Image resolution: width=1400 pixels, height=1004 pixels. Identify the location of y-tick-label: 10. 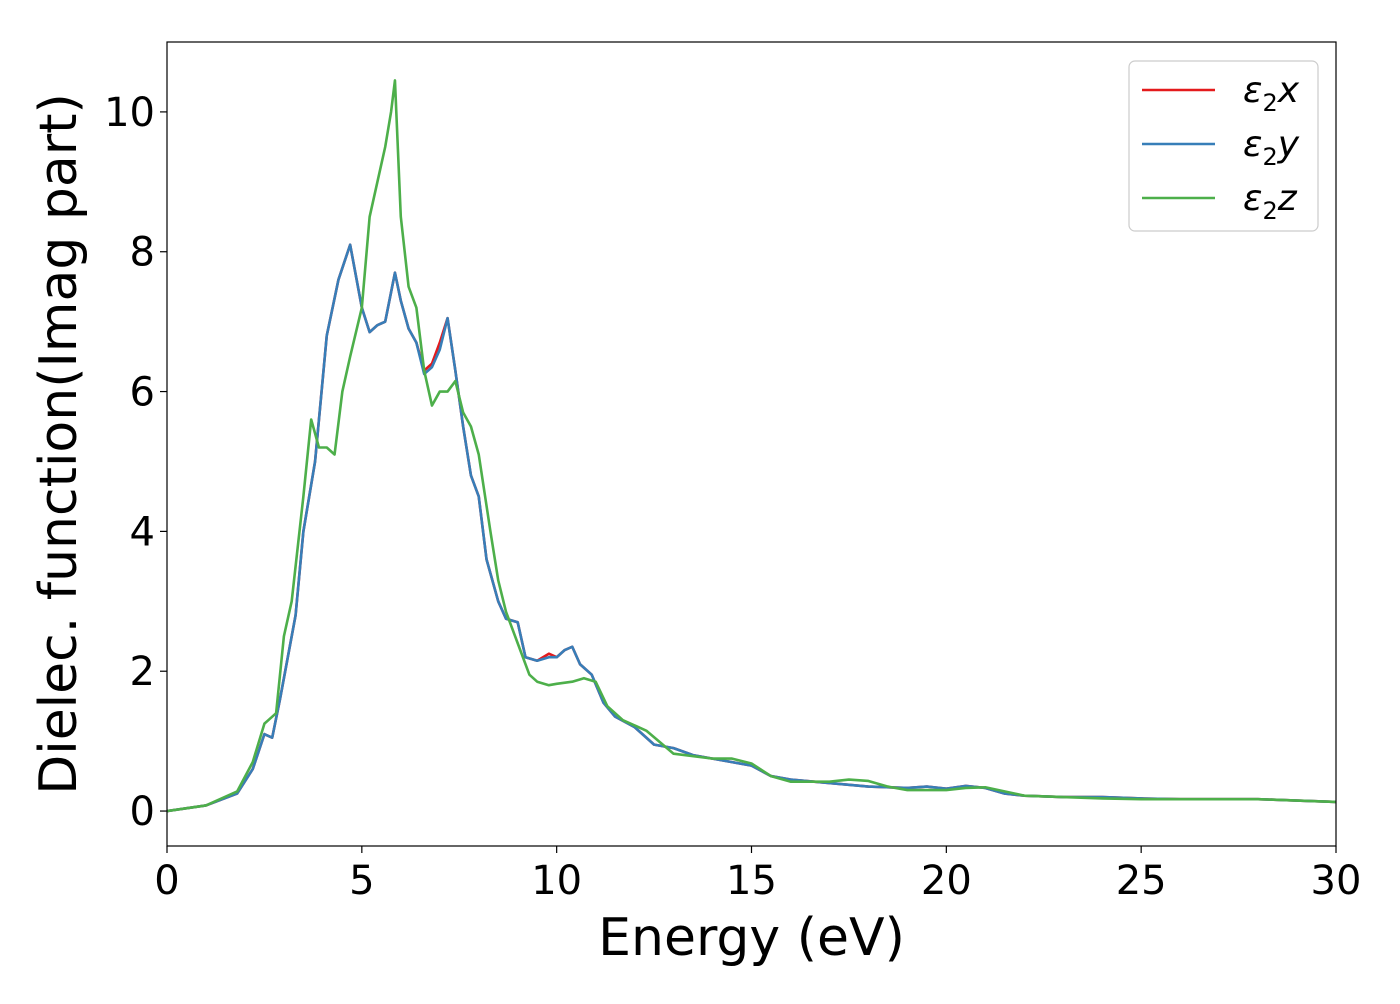
(129, 113).